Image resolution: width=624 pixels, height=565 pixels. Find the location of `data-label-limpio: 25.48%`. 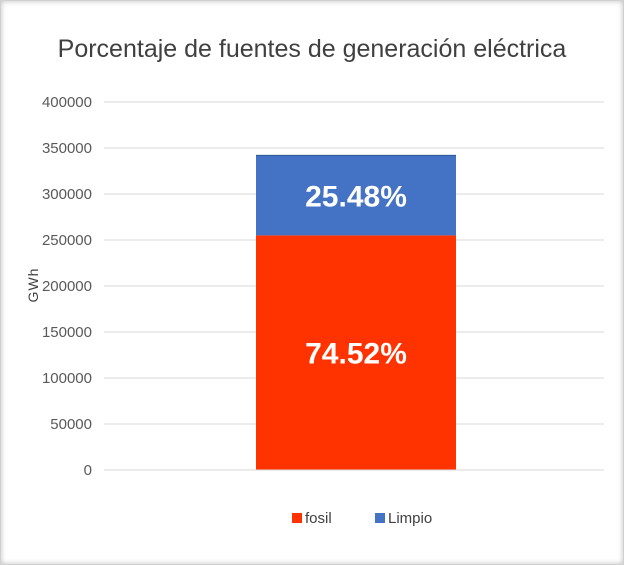

data-label-limpio: 25.48% is located at coordinates (356, 196).